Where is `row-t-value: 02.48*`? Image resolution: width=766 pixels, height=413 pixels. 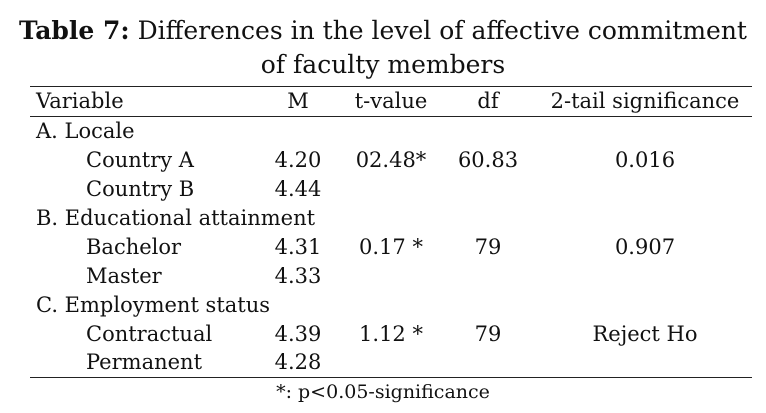 row-t-value: 02.48* is located at coordinates (391, 160).